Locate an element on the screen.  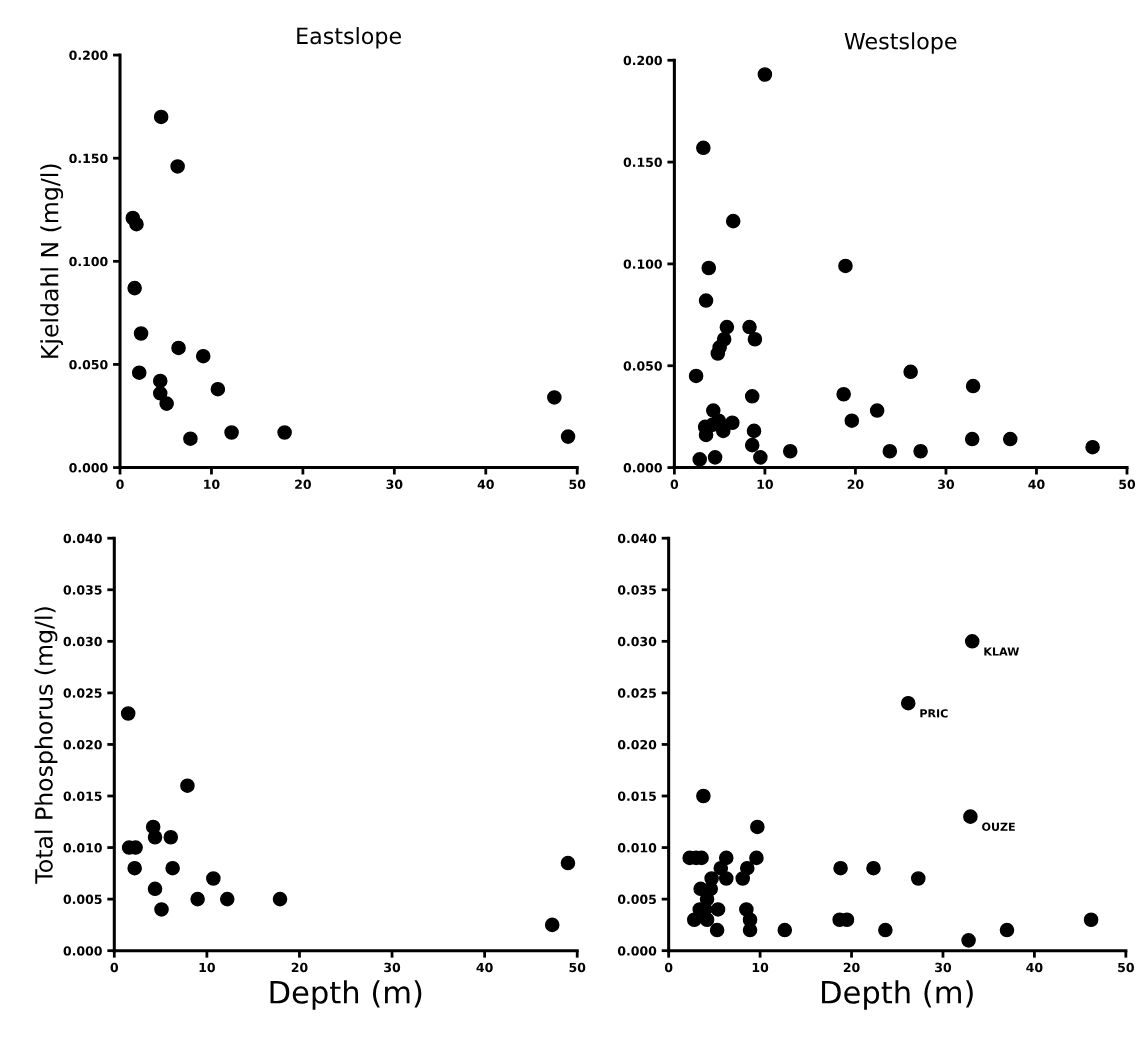
y-axis-title: Kjeldahl N (mg/l) is located at coordinates (52, 261).